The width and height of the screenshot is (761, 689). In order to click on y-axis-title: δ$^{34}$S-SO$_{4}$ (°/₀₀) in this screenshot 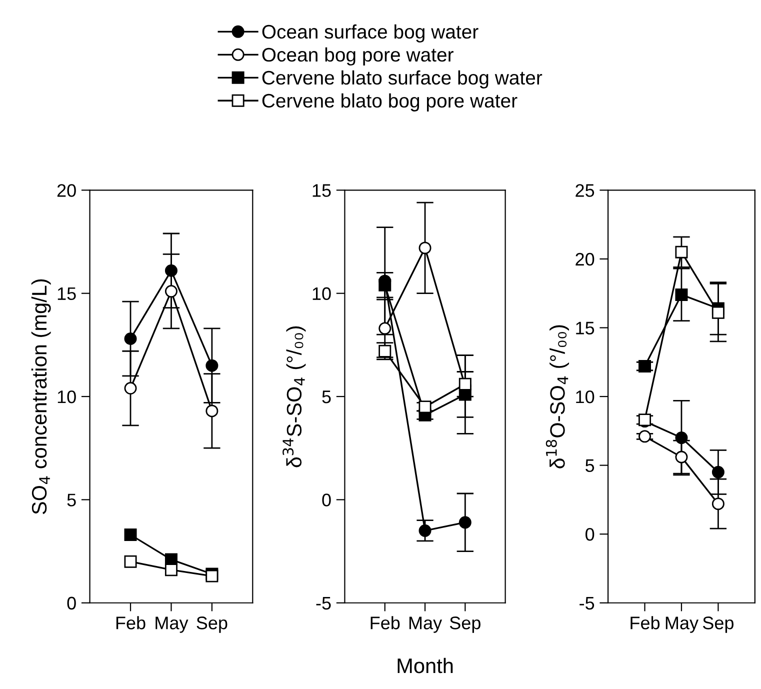, I will do `click(294, 397)`.